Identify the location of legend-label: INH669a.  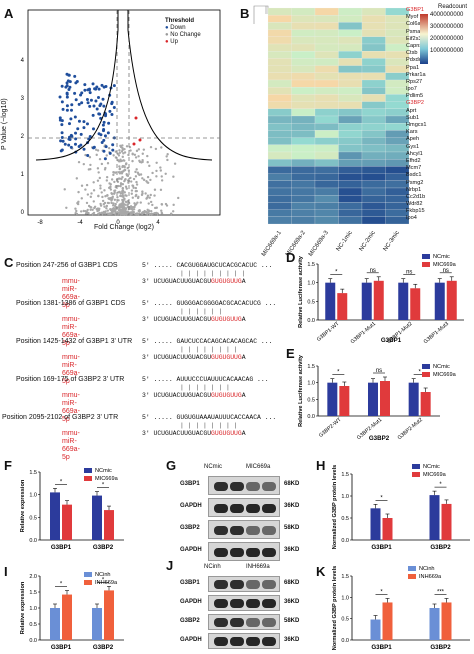
(430, 577).